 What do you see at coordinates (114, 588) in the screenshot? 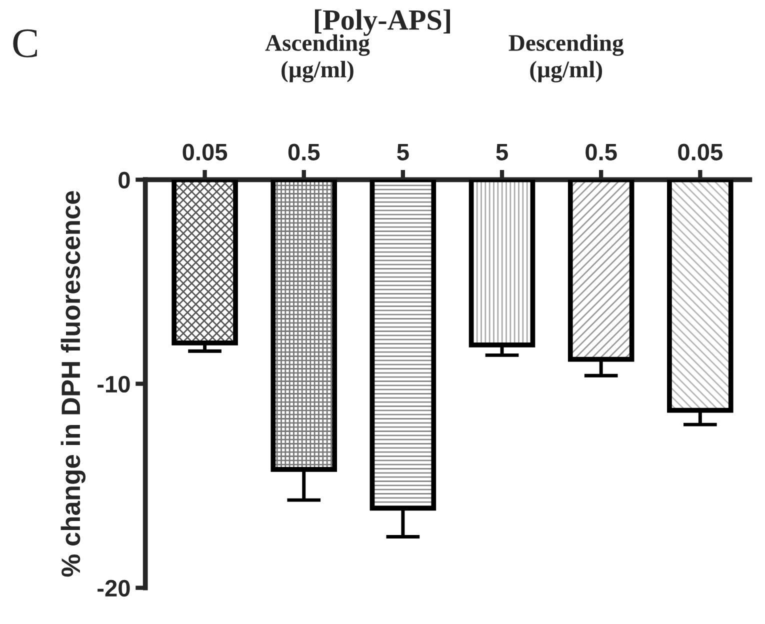
I see `y-tick-label: -20` at bounding box center [114, 588].